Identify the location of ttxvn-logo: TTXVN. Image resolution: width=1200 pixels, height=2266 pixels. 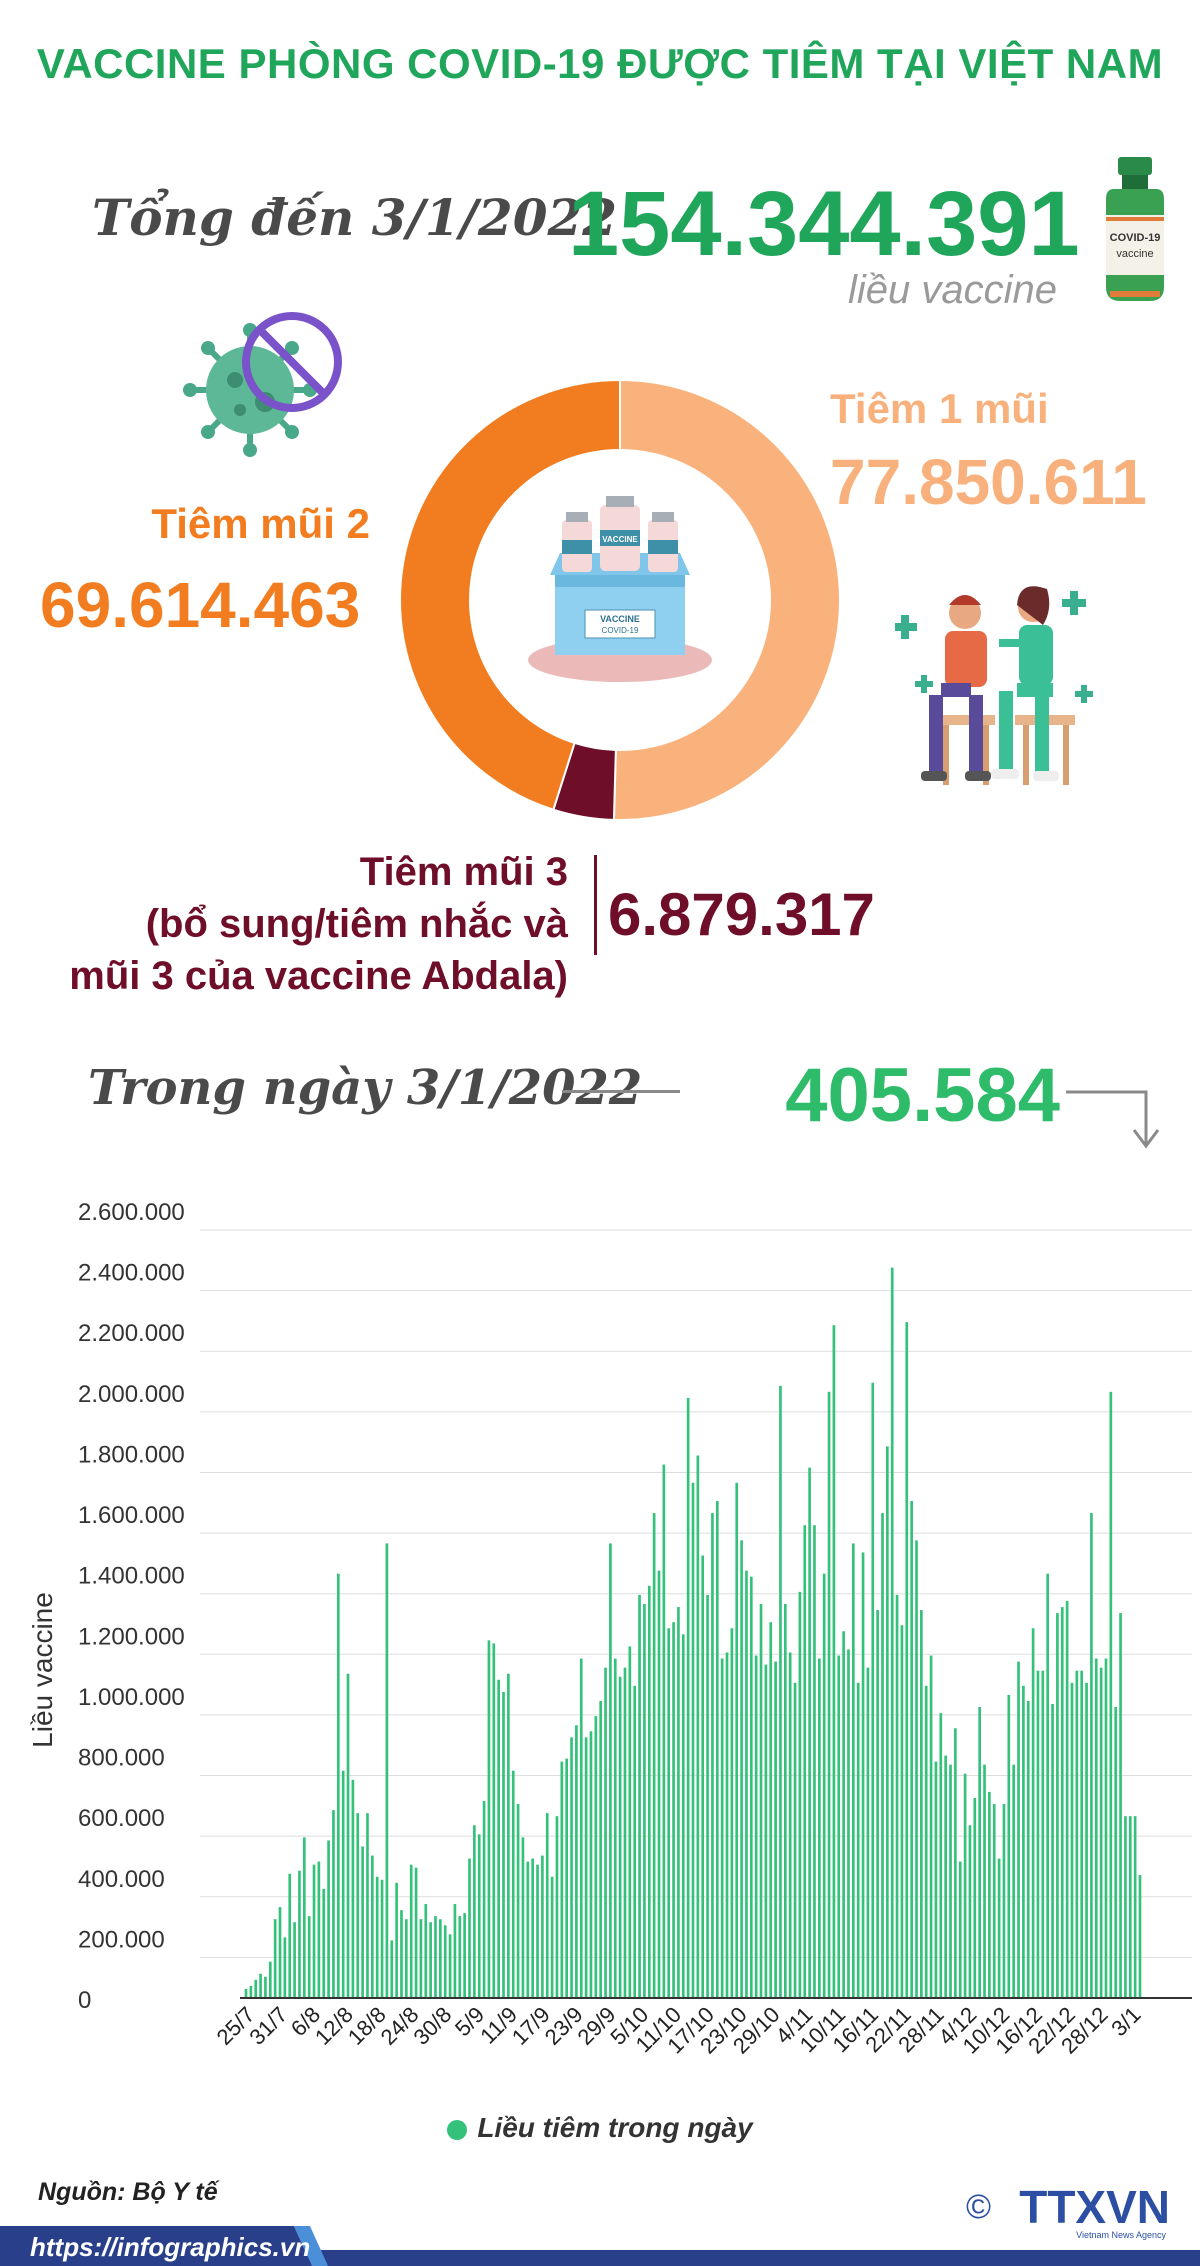
(1094, 2207).